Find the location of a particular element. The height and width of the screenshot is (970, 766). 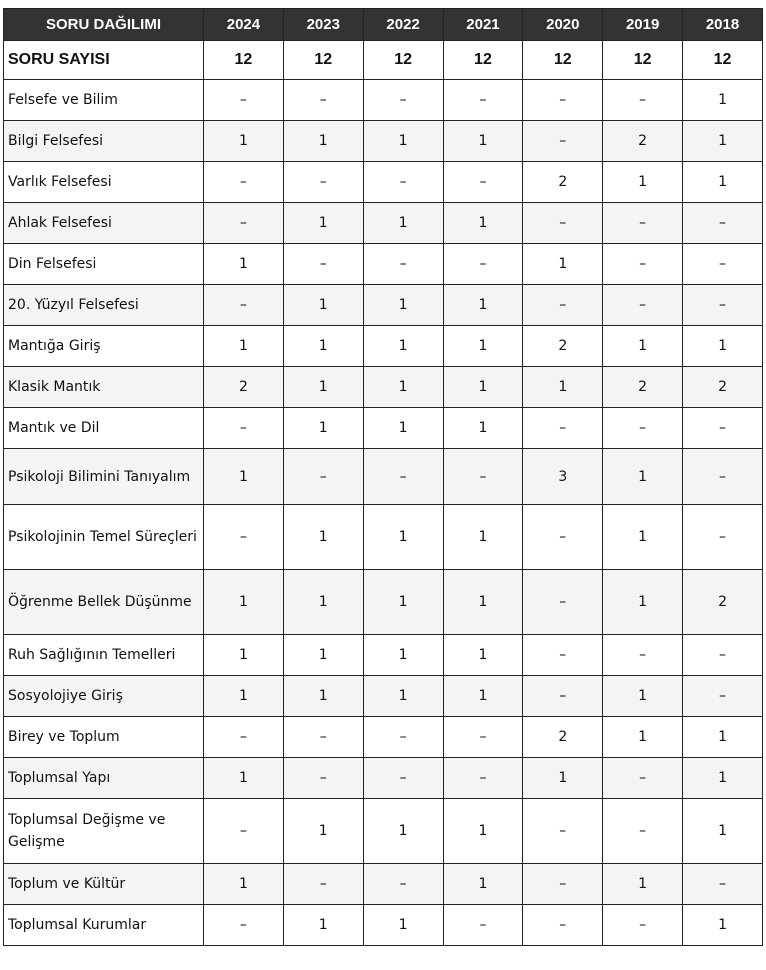

table-row: Toplumsal Kurumlar –1 1– – –1 is located at coordinates (383, 925).